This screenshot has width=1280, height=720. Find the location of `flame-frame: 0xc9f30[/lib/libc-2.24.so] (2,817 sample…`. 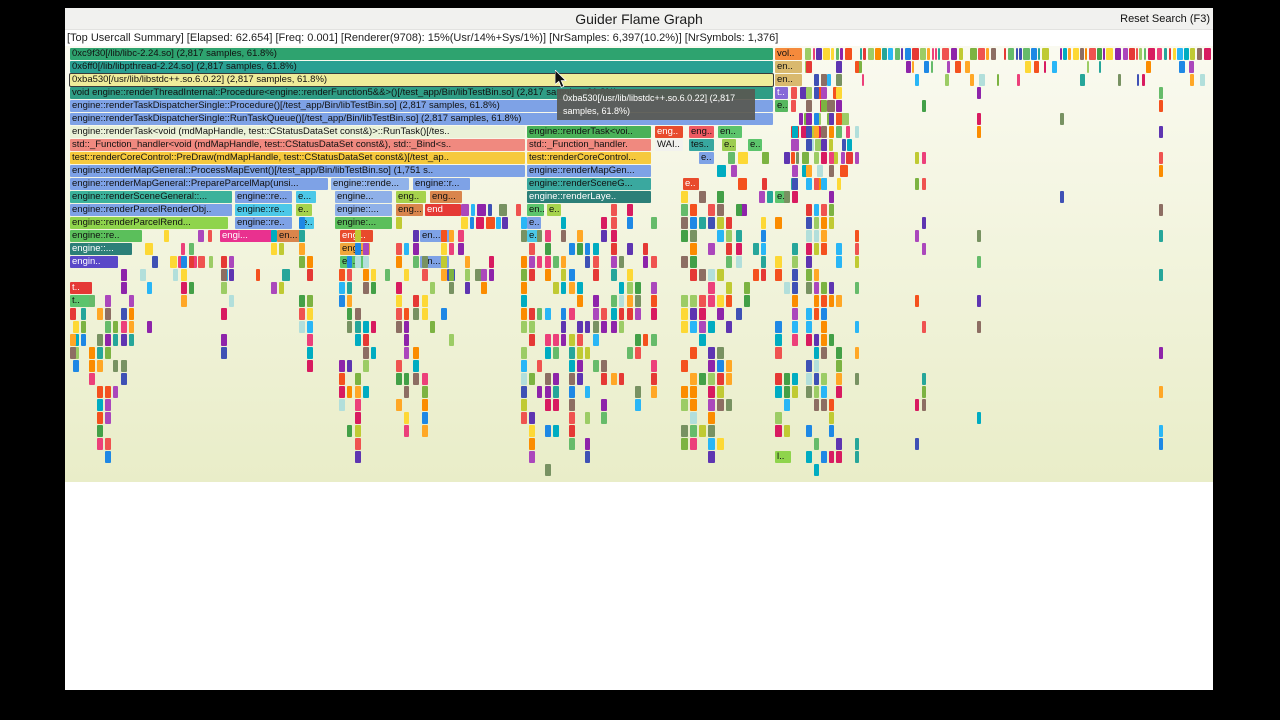

flame-frame: 0xc9f30[/lib/libc-2.24.so] (2,817 sample… is located at coordinates (421, 54).